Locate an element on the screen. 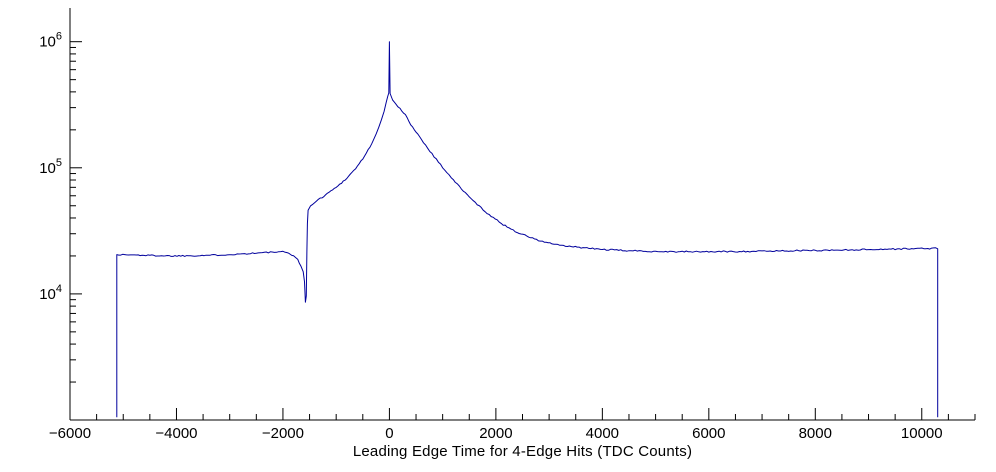 The height and width of the screenshot is (472, 996). y-tick-label: 10⁶ is located at coordinates (50, 41).